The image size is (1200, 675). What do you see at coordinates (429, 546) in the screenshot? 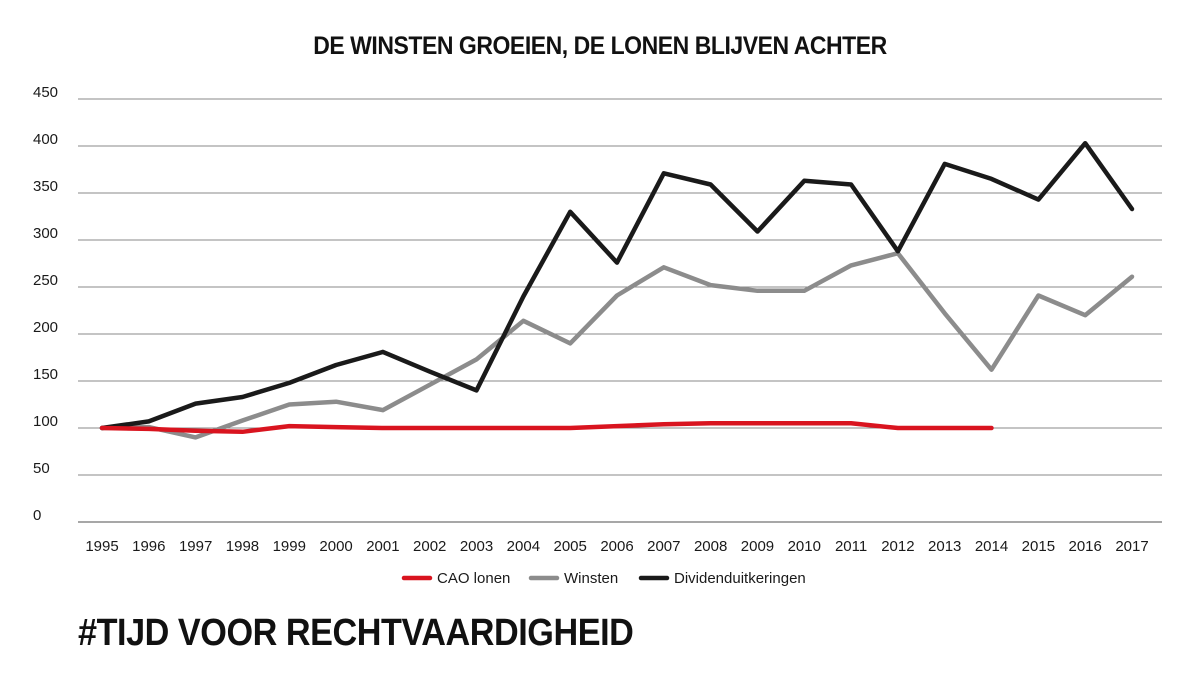
I see `x-tick-label: 2002` at bounding box center [429, 546].